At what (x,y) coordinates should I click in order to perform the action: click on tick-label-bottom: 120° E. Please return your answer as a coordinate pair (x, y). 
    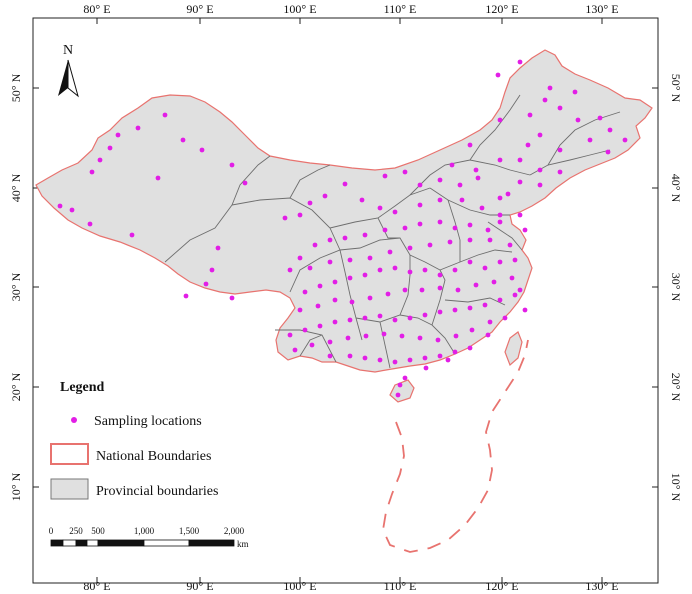
    Looking at the image, I should click on (501, 586).